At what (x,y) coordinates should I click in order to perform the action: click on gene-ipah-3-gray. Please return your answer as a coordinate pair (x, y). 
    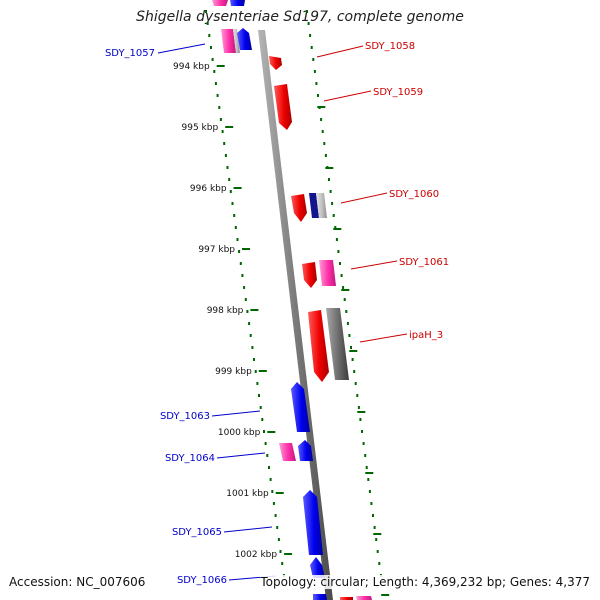
    Looking at the image, I should click on (337, 344).